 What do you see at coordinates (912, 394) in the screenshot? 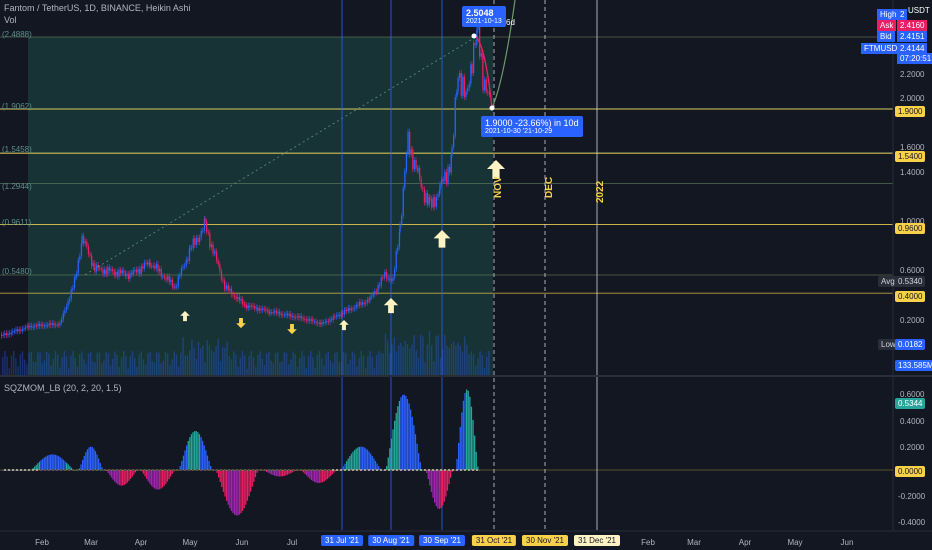
I see `indicator-tick: 0.6000` at bounding box center [912, 394].